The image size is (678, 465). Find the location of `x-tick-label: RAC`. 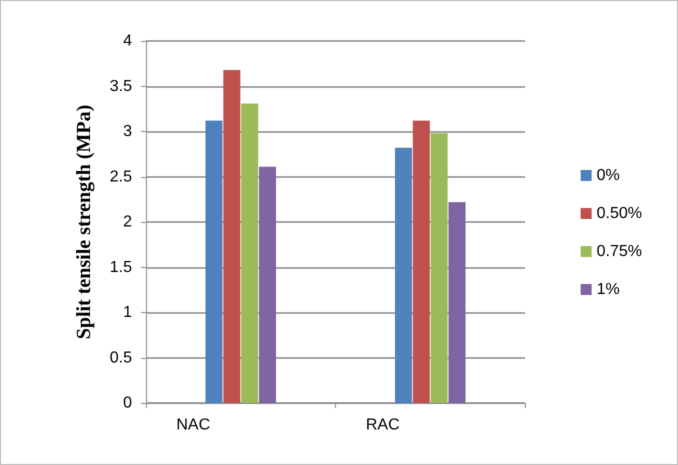

x-tick-label: RAC is located at coordinates (383, 425).